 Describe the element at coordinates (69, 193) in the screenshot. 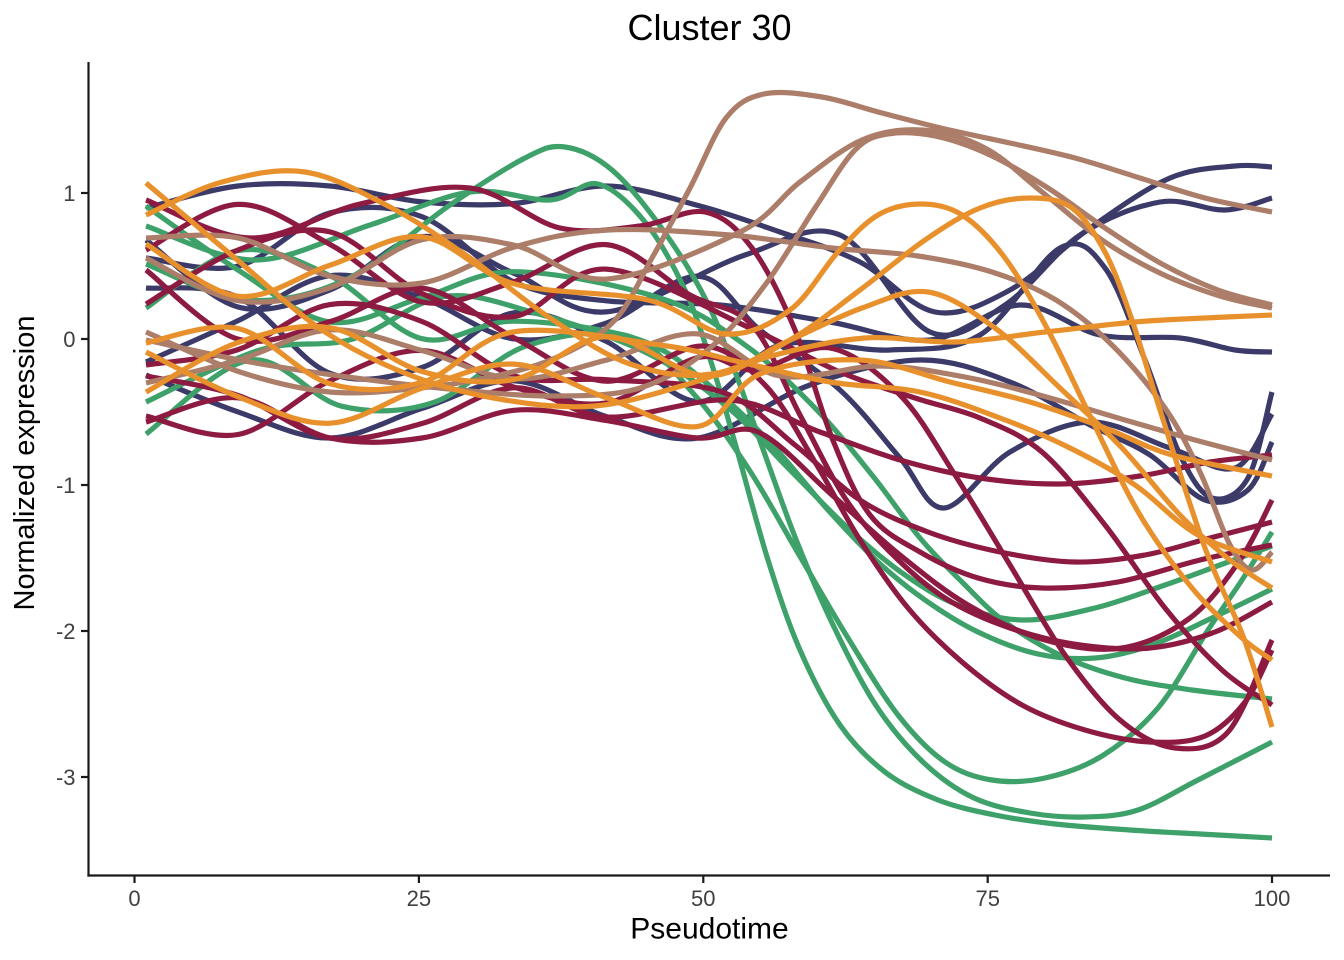

I see `svg-text: 1` at that location.